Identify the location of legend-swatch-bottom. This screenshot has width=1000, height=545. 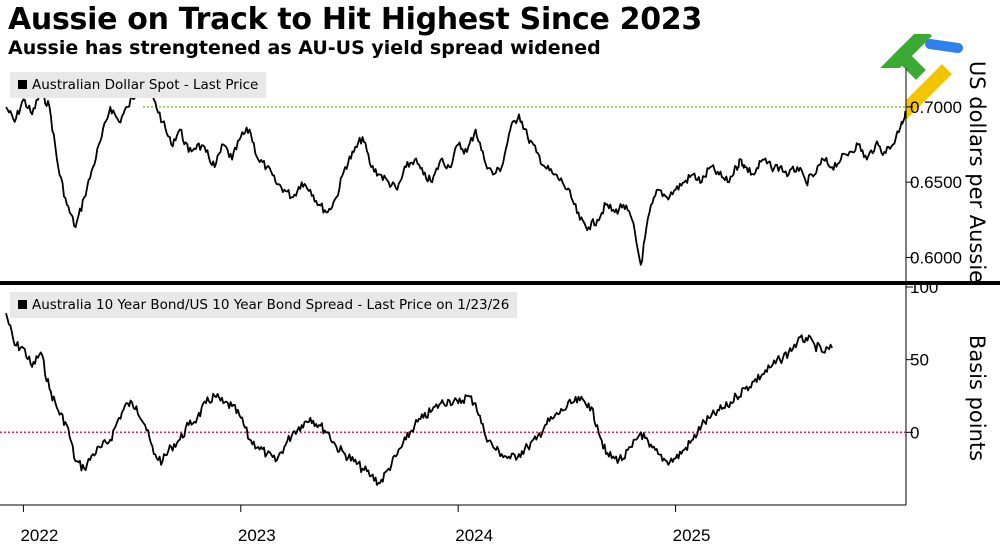
(22, 304).